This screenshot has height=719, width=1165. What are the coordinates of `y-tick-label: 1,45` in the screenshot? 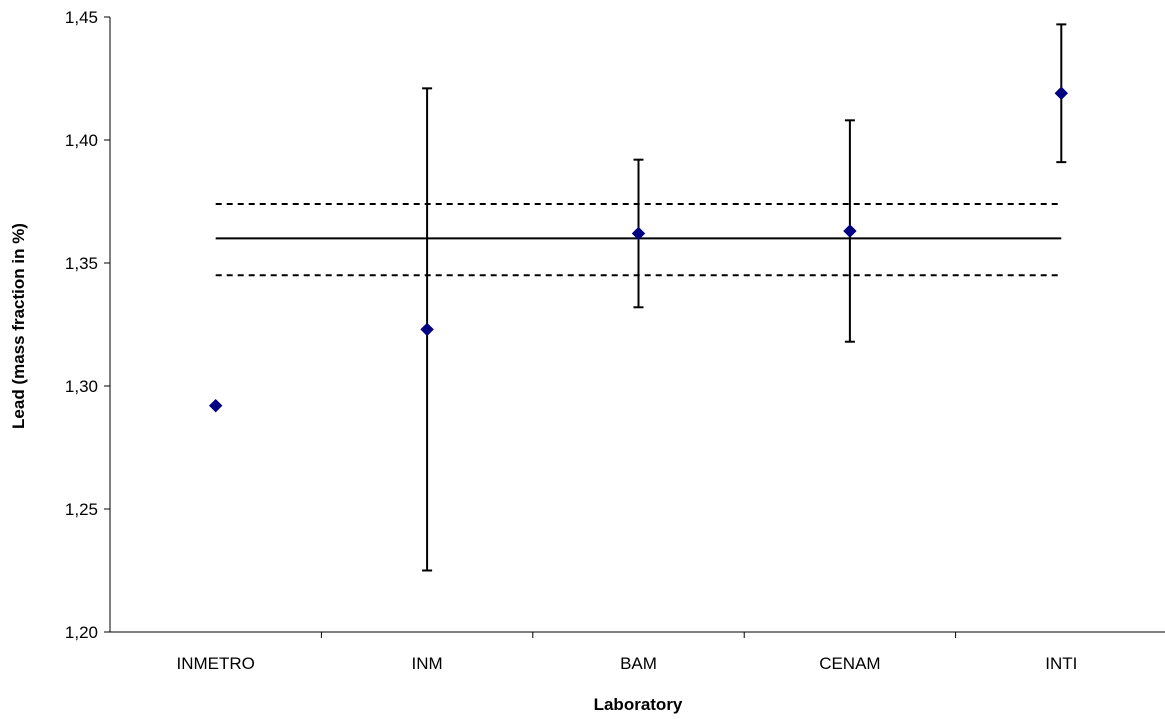 It's located at (81, 17).